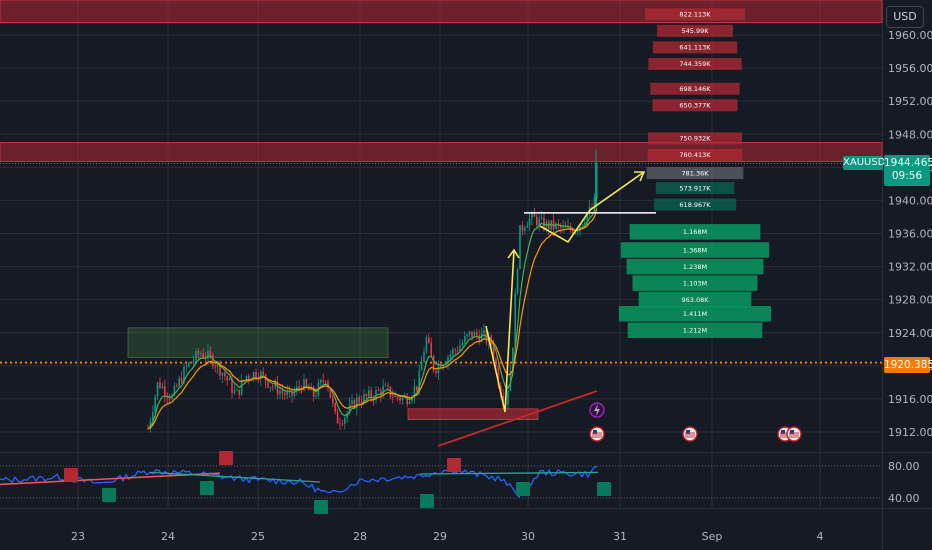 This screenshot has height=550, width=932. What do you see at coordinates (597, 410) in the screenshot?
I see `lightning-icon` at bounding box center [597, 410].